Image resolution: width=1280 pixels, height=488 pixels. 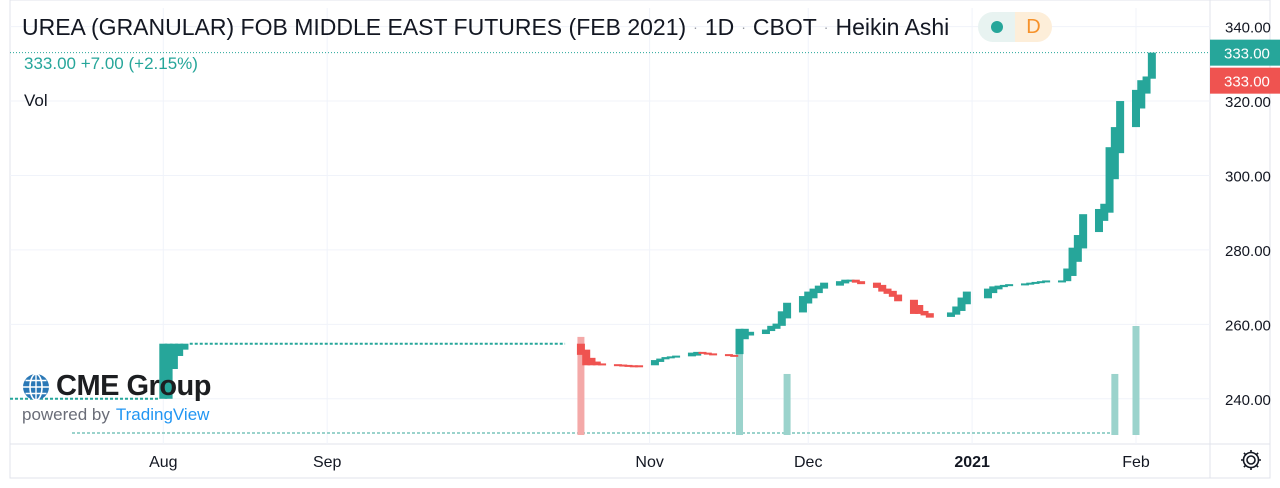 What do you see at coordinates (1248, 102) in the screenshot?
I see `price-tick-label: 320.00` at bounding box center [1248, 102].